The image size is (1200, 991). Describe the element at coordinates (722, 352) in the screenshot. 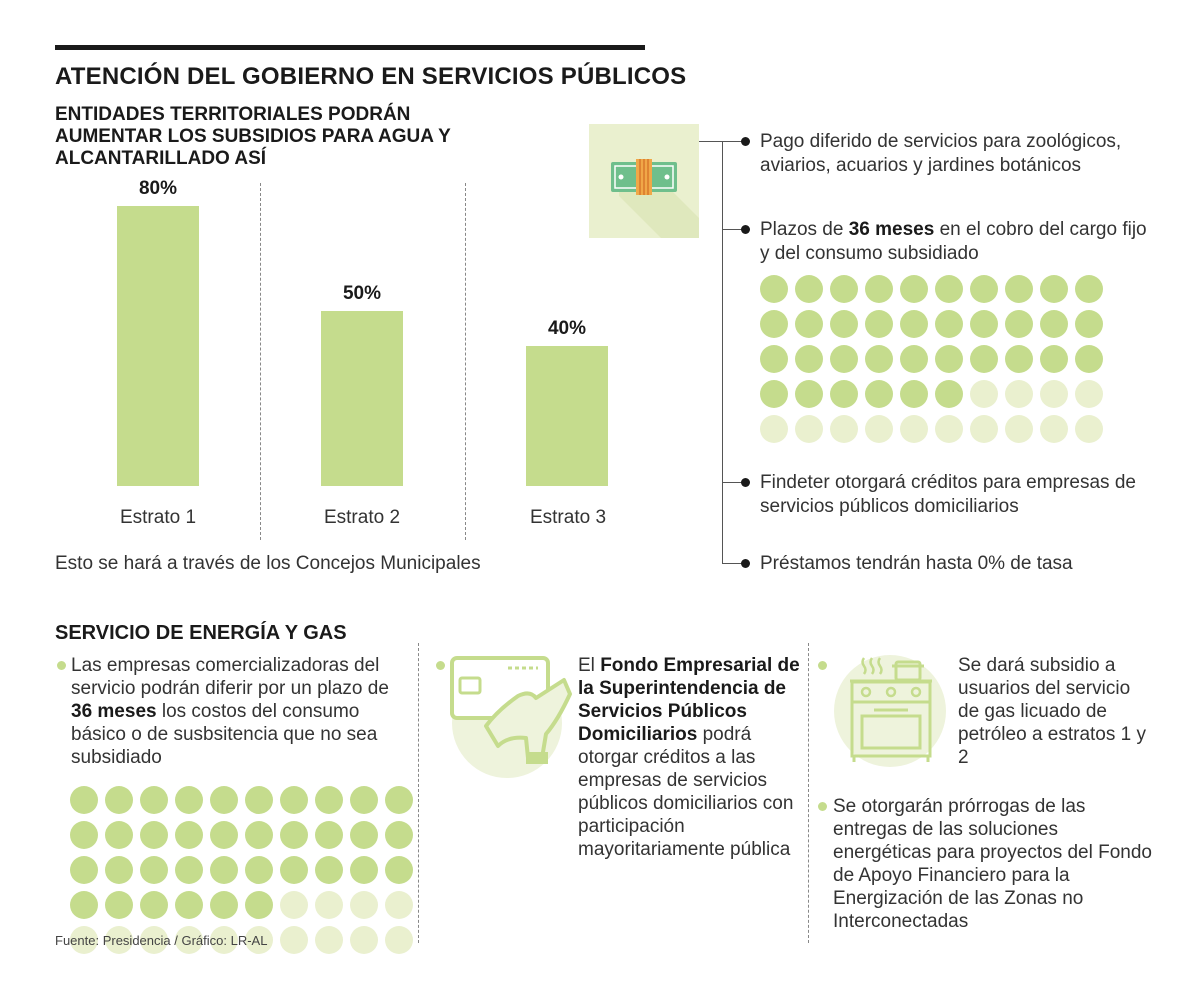

I see `tree-connector` at that location.